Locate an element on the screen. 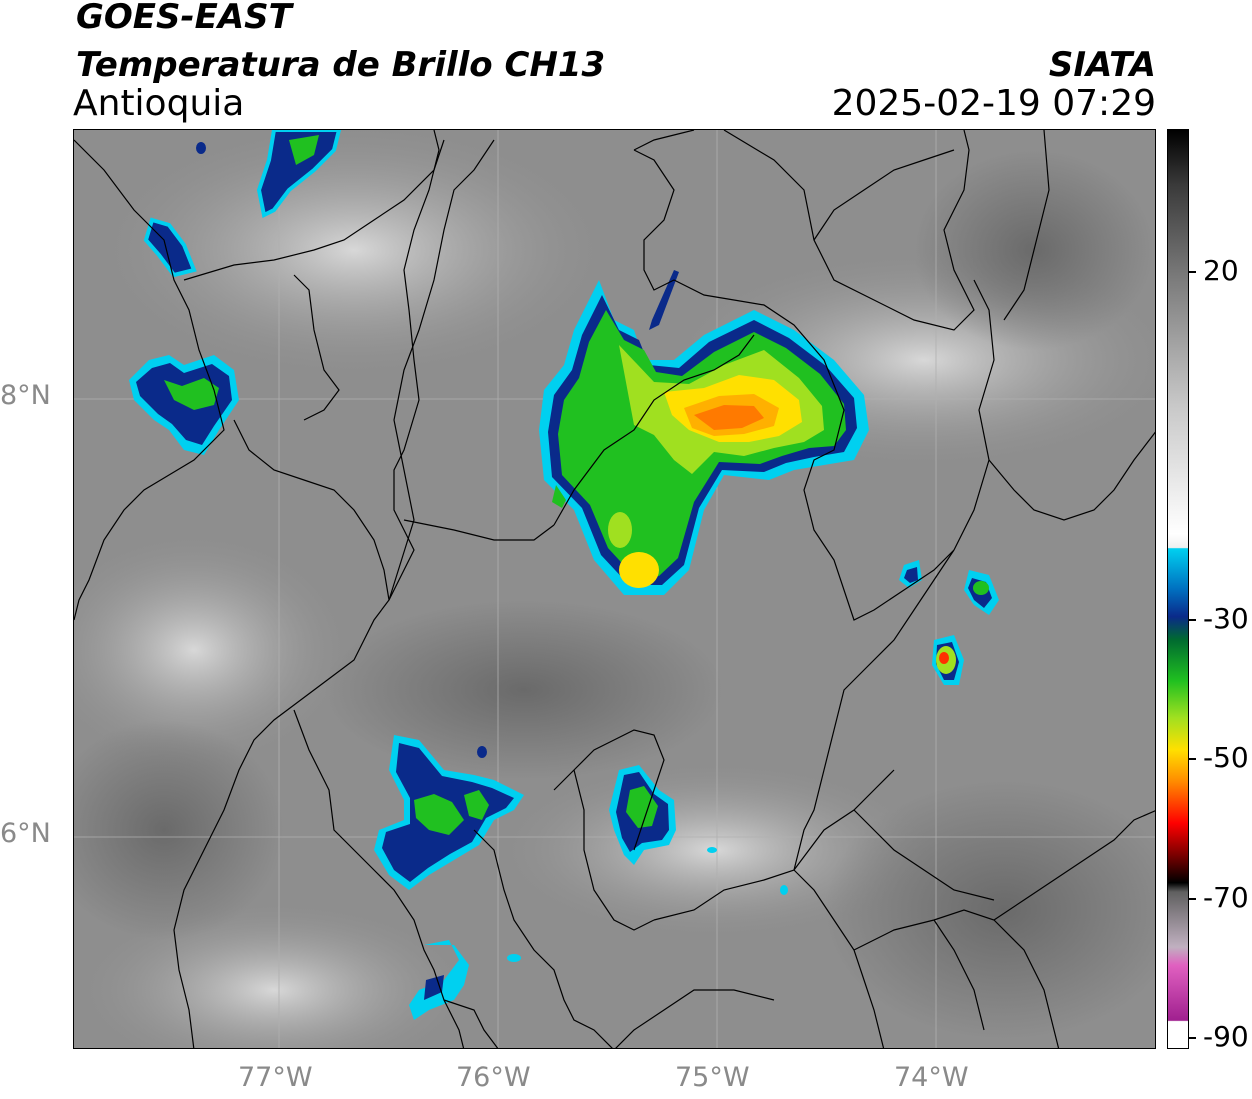 The image size is (1252, 1099). lon-label-76W: 76°W is located at coordinates (493, 1077).